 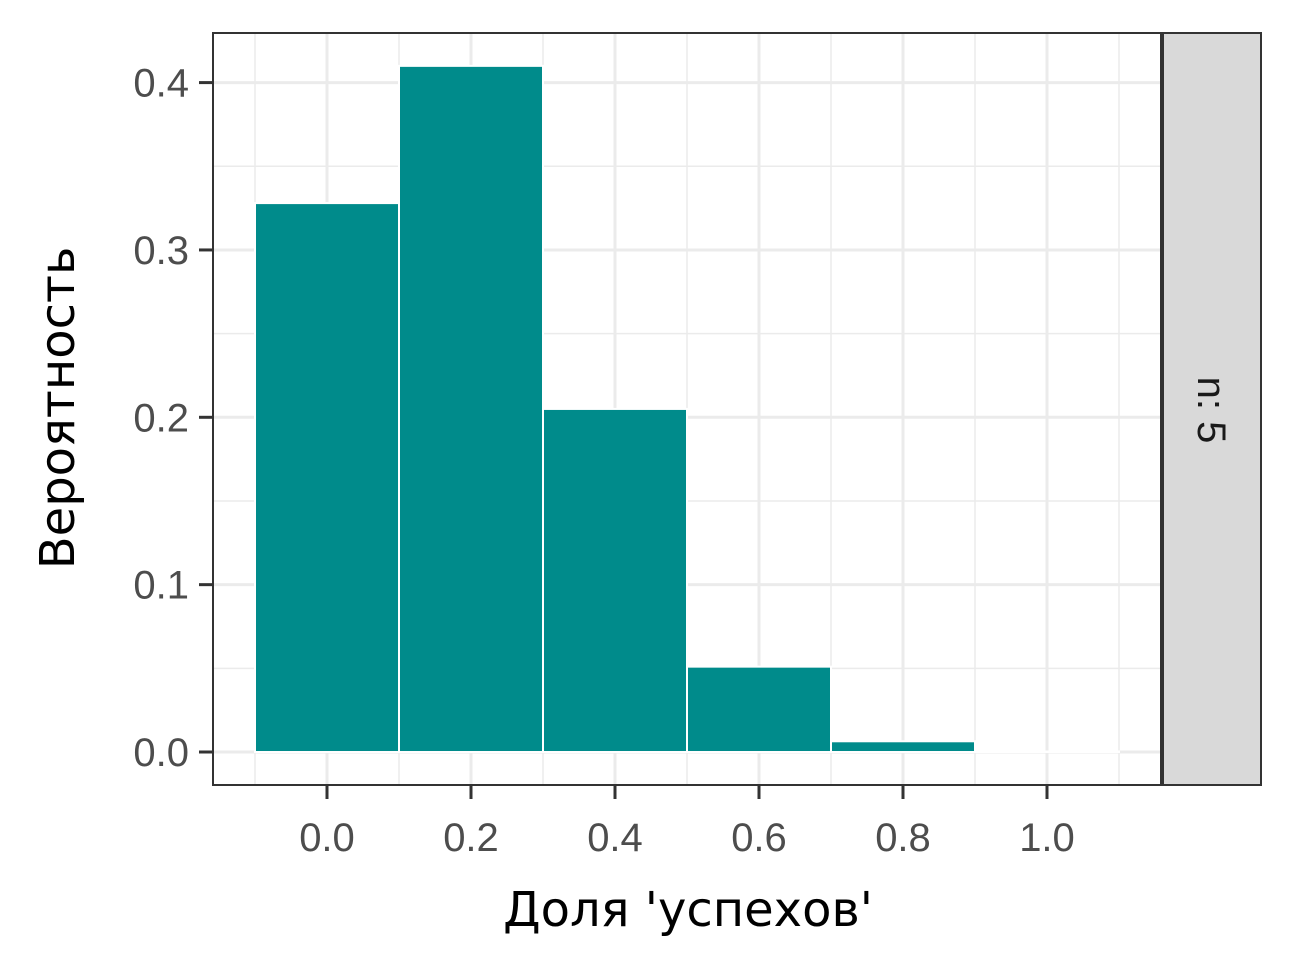 I want to click on facet-strip-background, so click(x=1212, y=409).